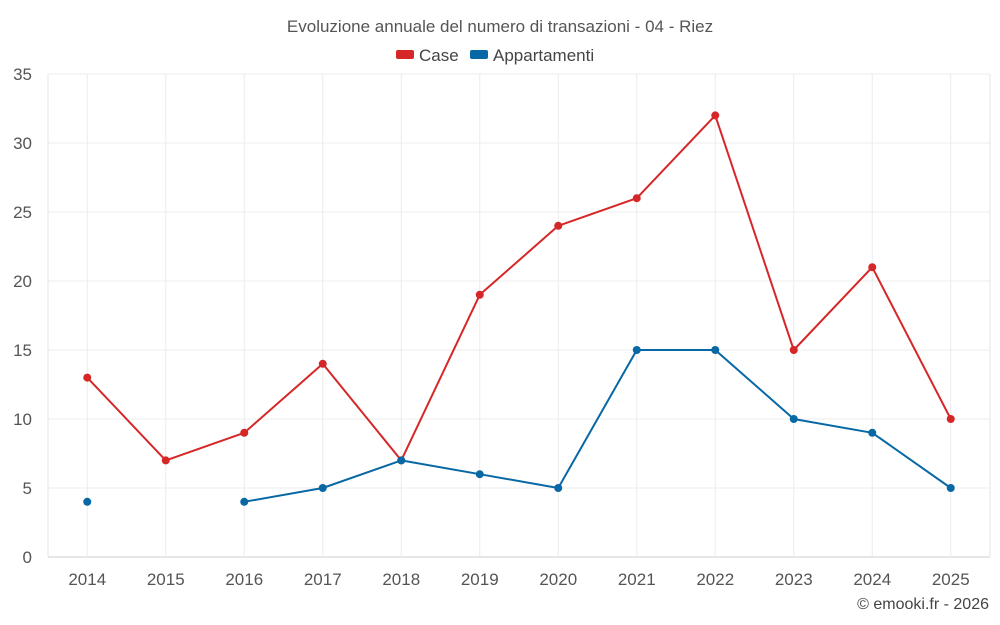 The image size is (1000, 625). I want to click on x-tick-label: 2020, so click(558, 579).